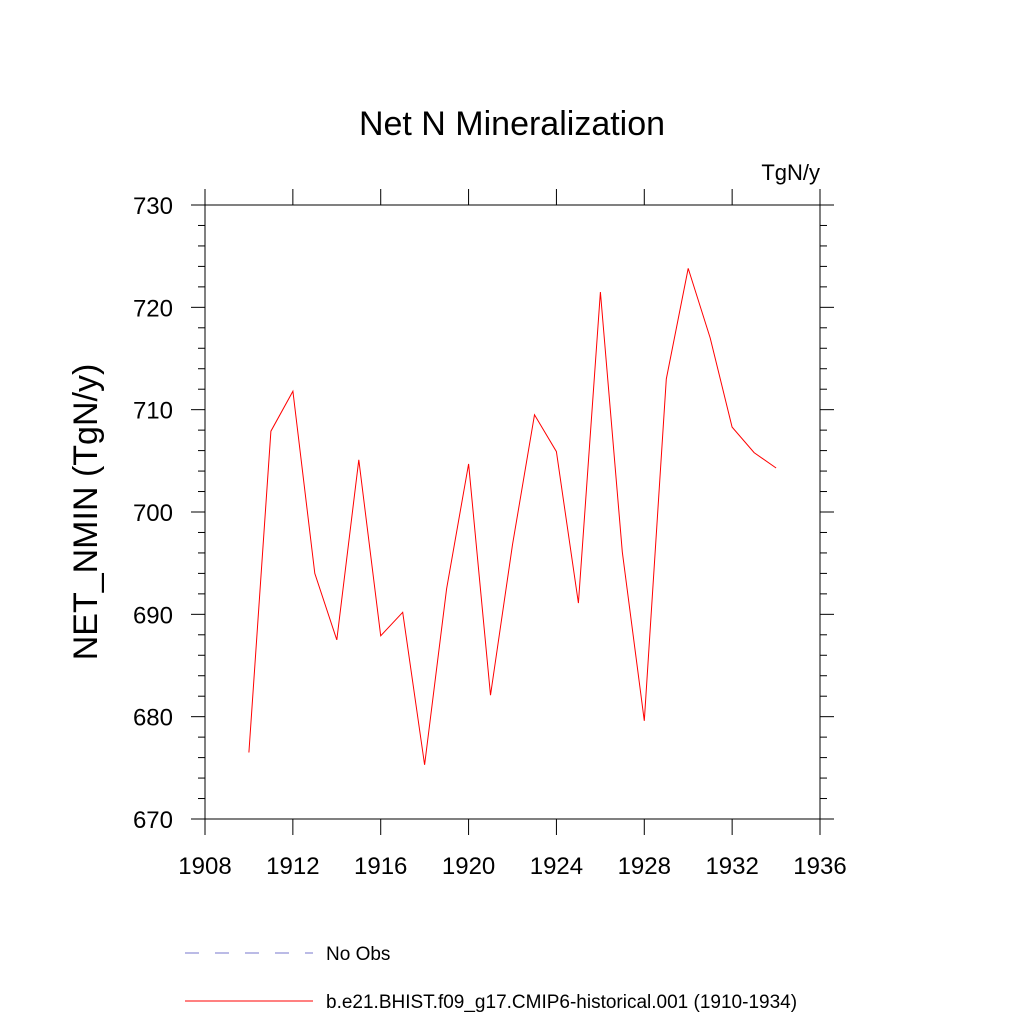  I want to click on x-tick-label: 1932, so click(731, 866).